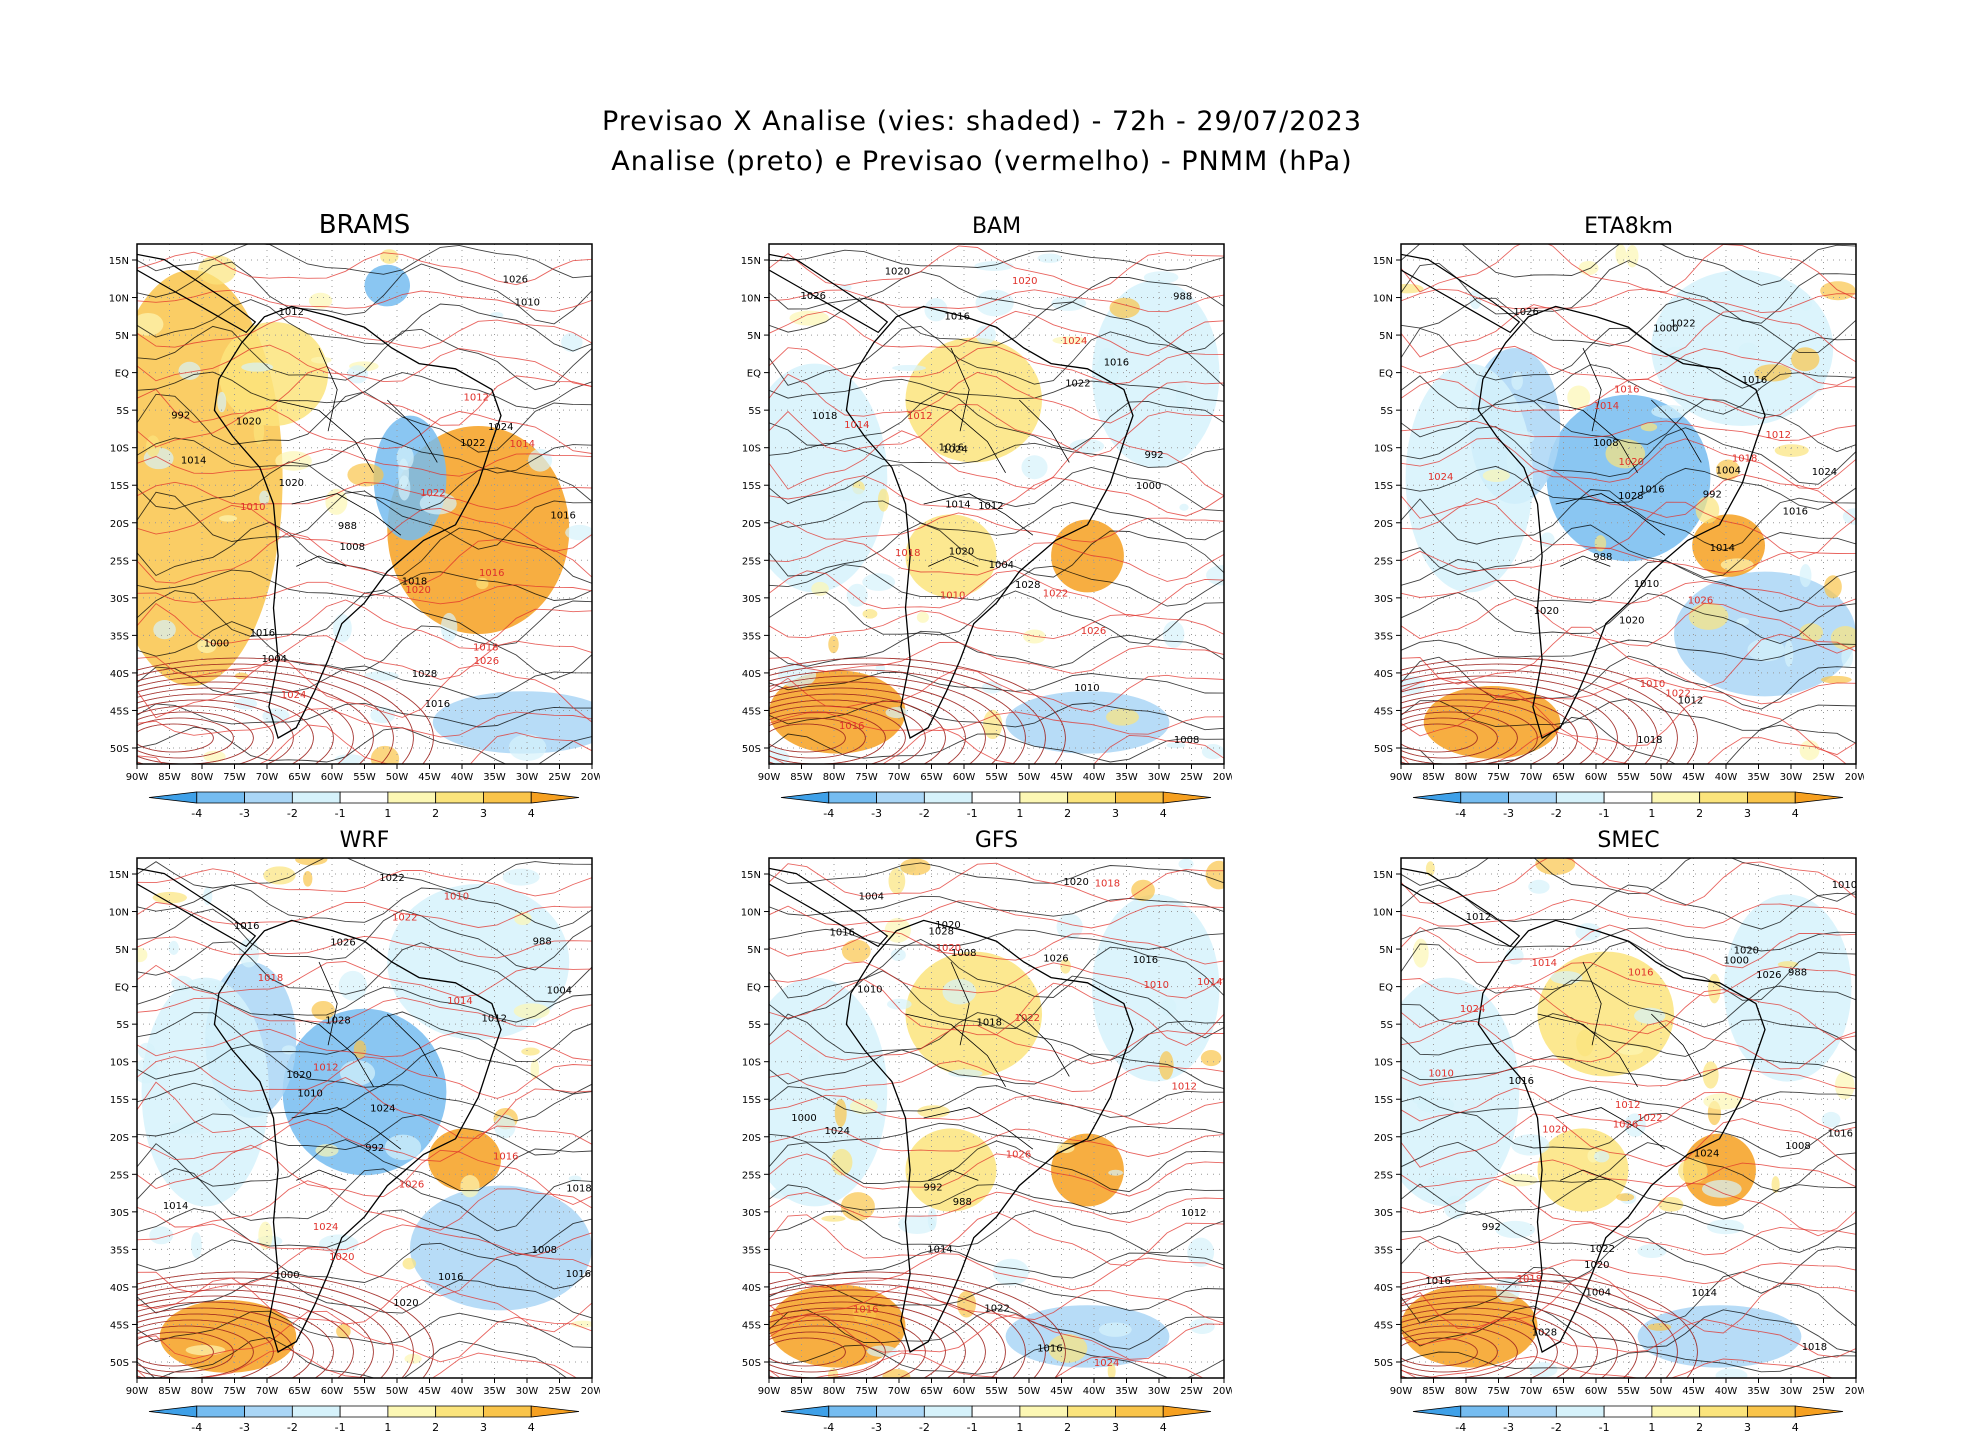 The width and height of the screenshot is (1964, 1448). I want to click on analysis-contour-label: 1026, so click(1055, 959).